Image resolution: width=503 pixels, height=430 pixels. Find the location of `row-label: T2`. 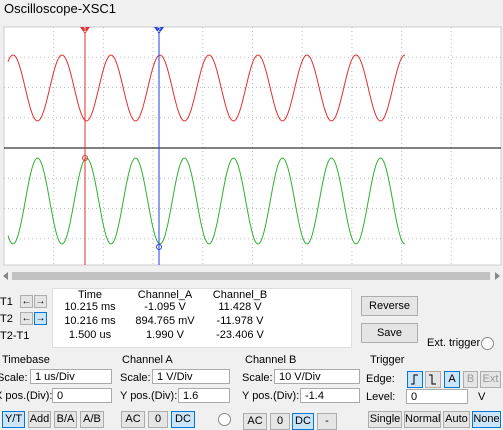

row-label: T2 is located at coordinates (6, 319).